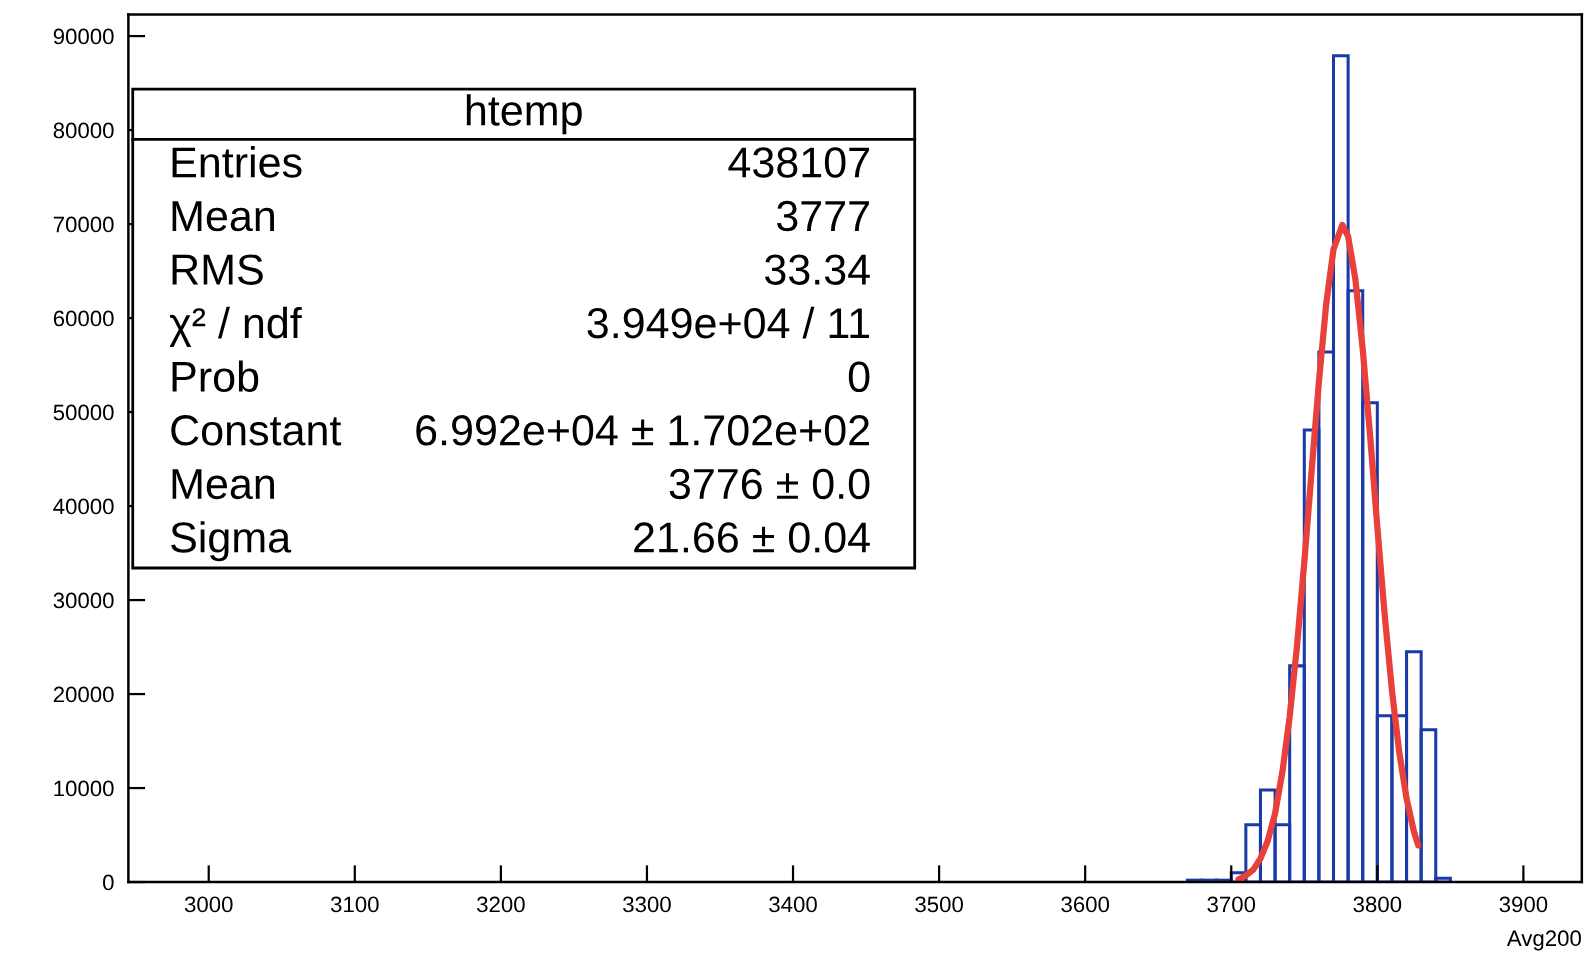 The image size is (1585, 964). Describe the element at coordinates (642, 430) in the screenshot. I see `annotation: 6.992e+04 ± 1.702e+02` at that location.